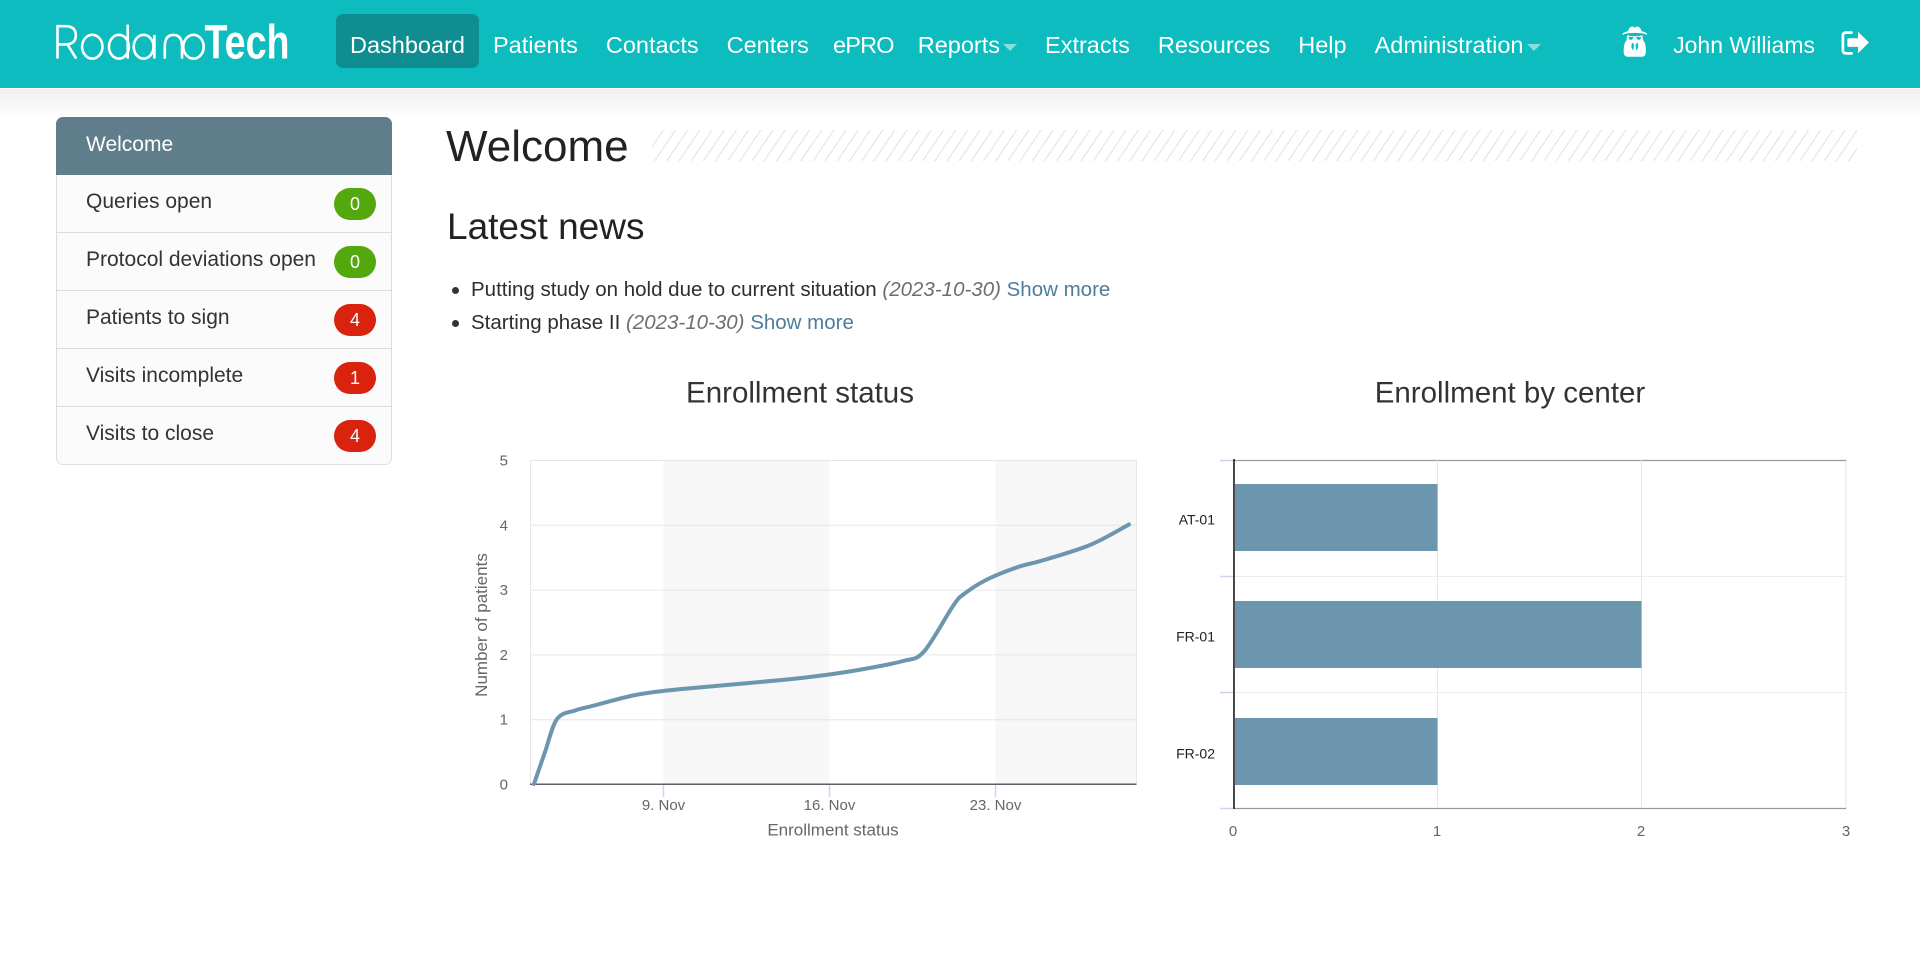 The image size is (1920, 976). What do you see at coordinates (1510, 393) in the screenshot?
I see `svg-text: Enrollment by center` at bounding box center [1510, 393].